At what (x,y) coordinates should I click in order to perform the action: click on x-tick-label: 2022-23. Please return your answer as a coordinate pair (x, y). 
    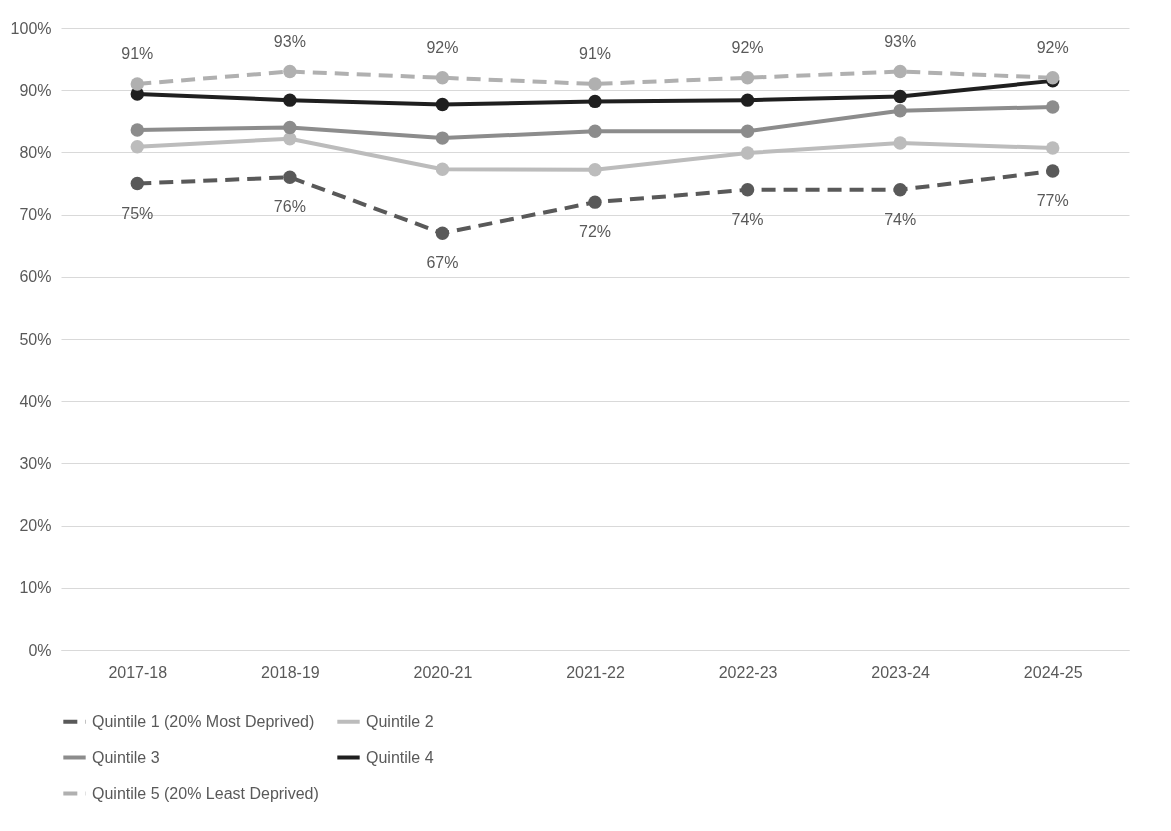
    Looking at the image, I should click on (748, 672).